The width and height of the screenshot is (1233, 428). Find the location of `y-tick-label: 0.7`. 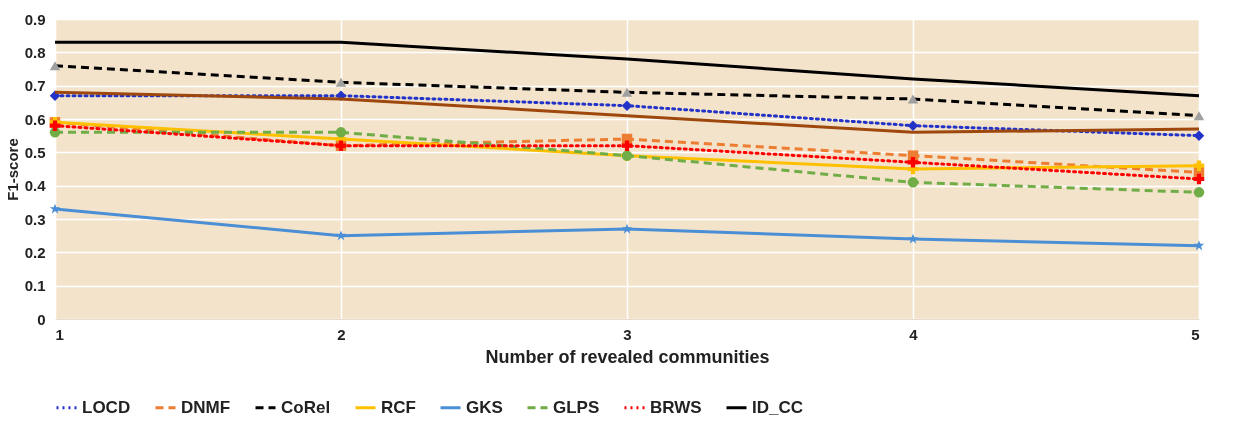

y-tick-label: 0.7 is located at coordinates (35, 86).